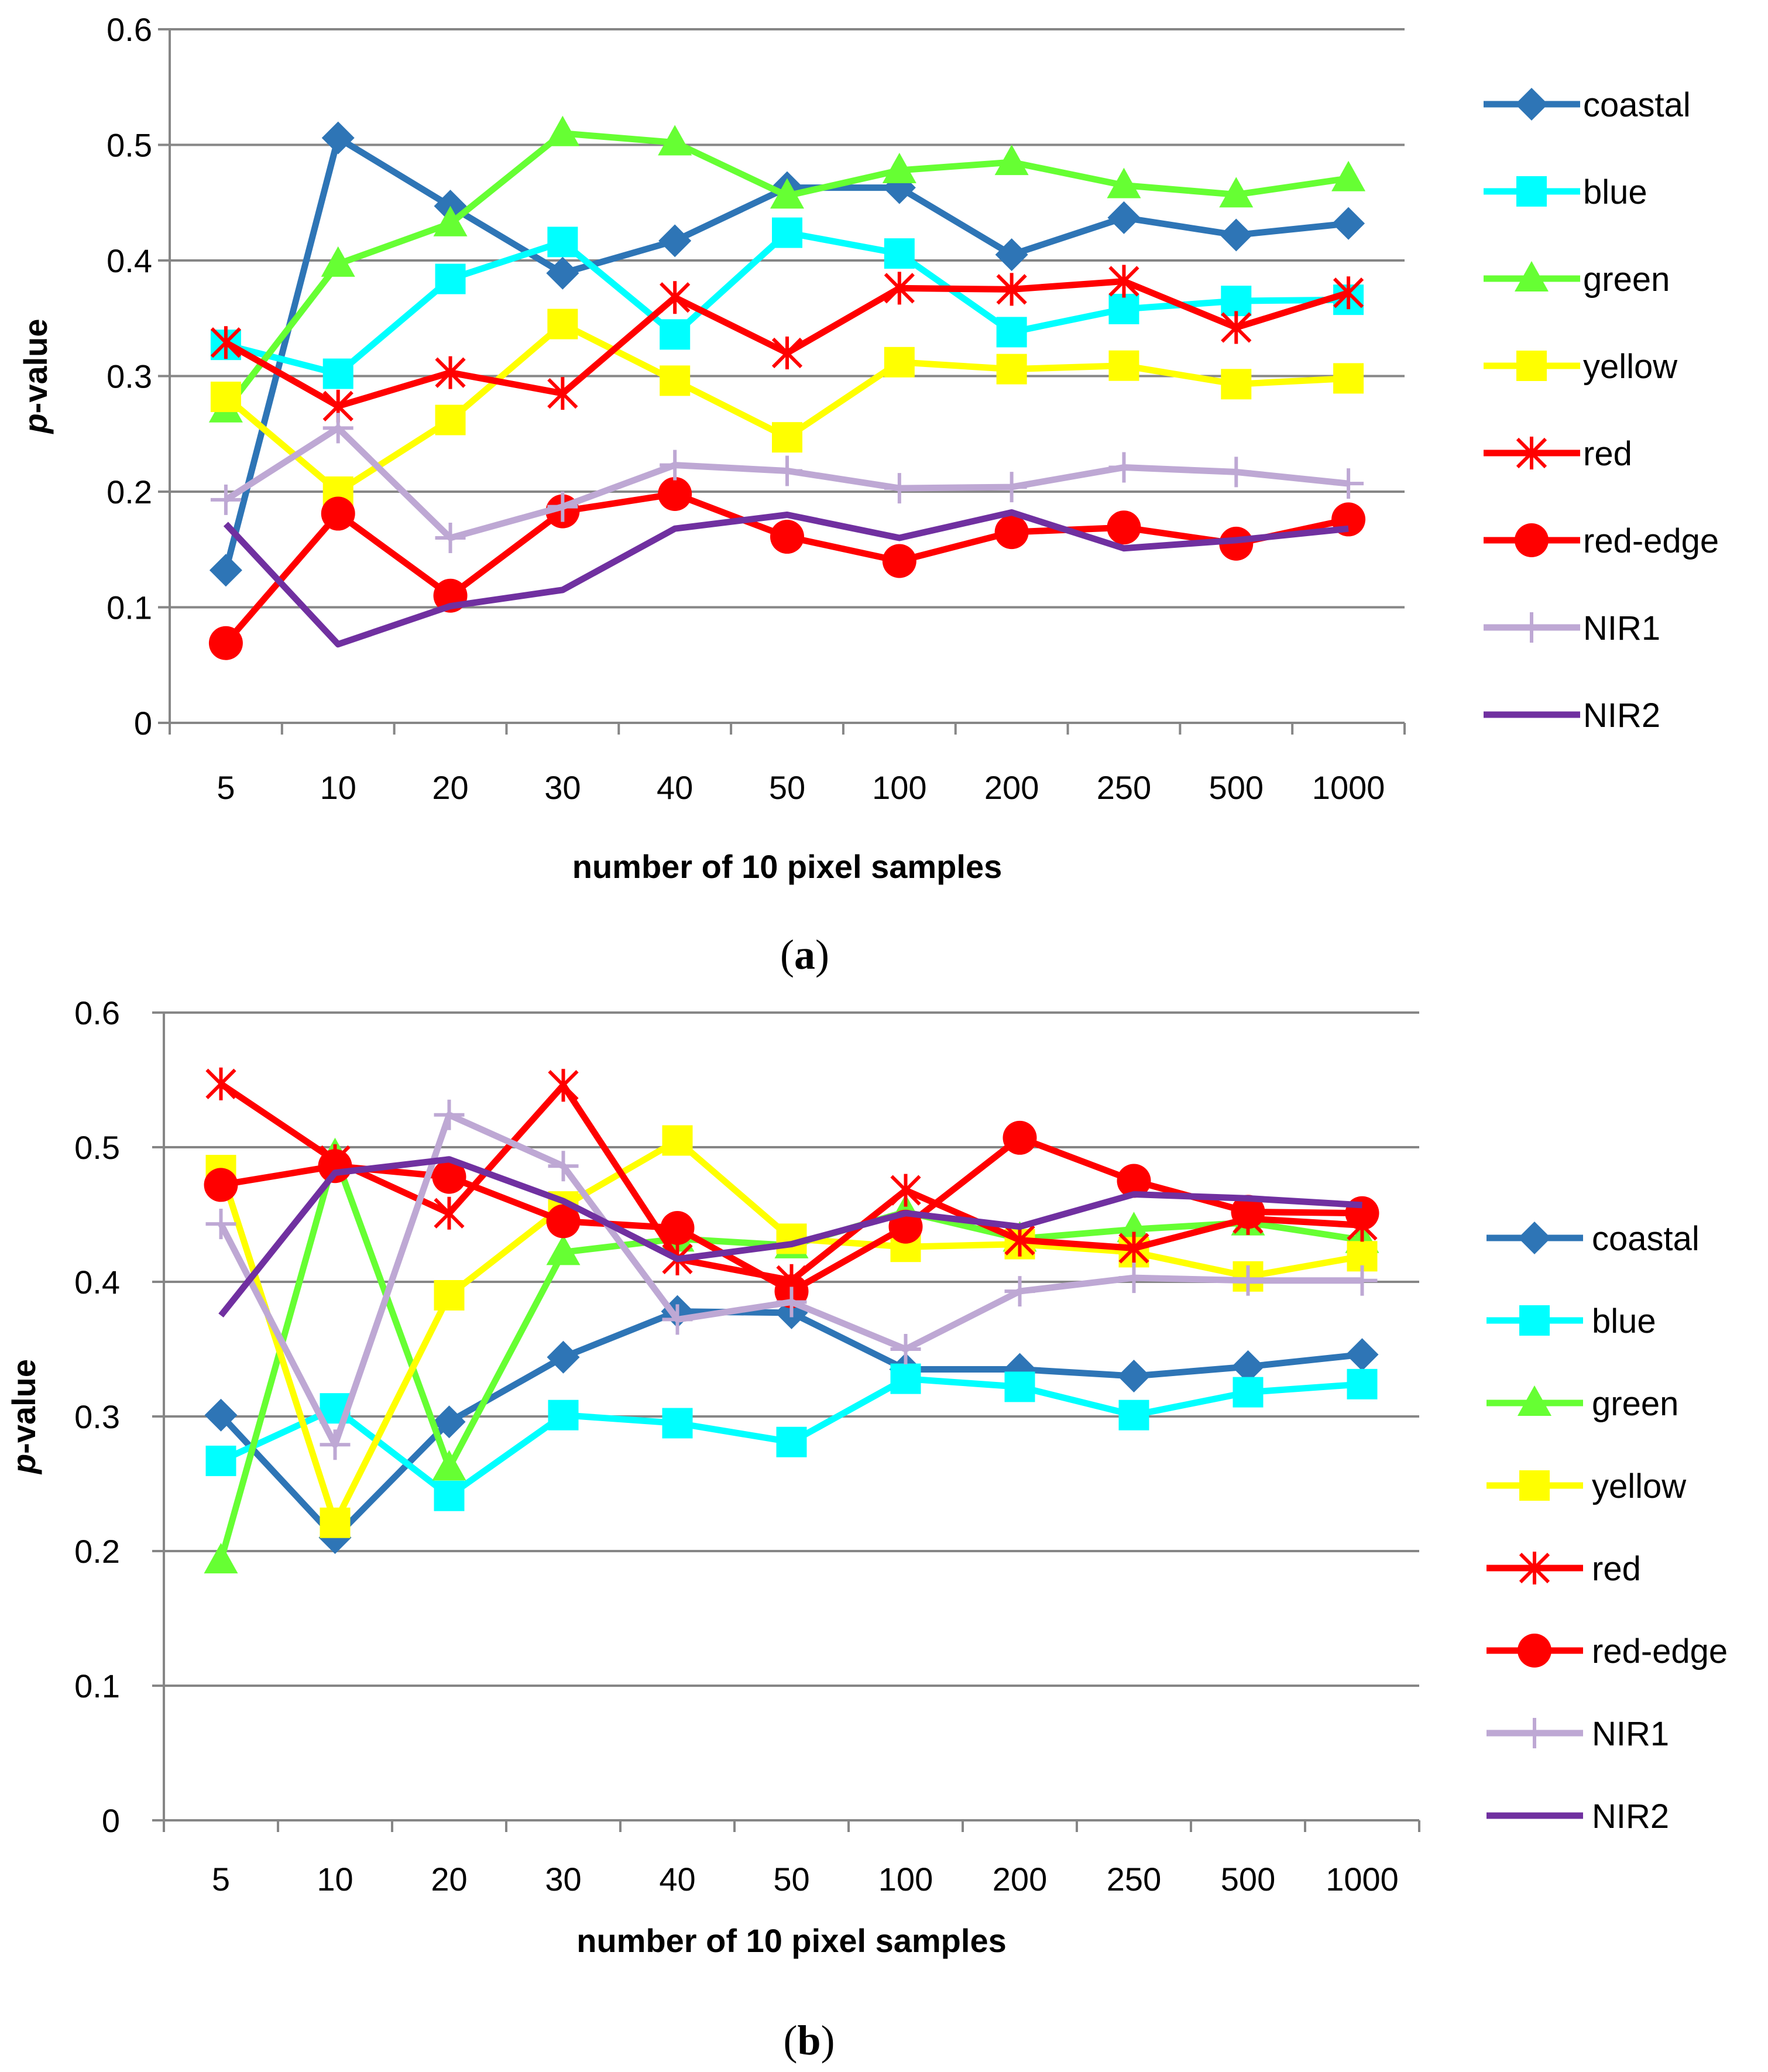 This screenshot has width=1768, height=2072. I want to click on x-tick-label: 250, so click(1134, 1880).